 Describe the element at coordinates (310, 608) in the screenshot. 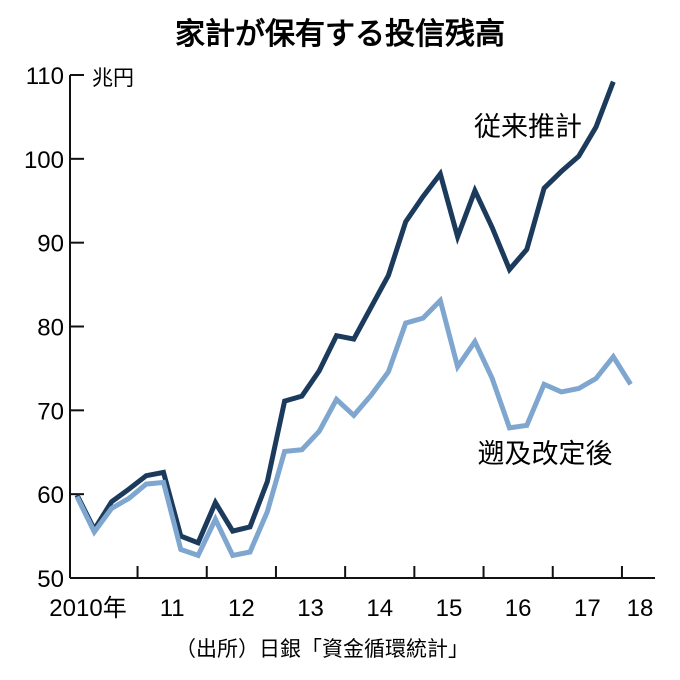

I see `x-tick-label: 13` at that location.